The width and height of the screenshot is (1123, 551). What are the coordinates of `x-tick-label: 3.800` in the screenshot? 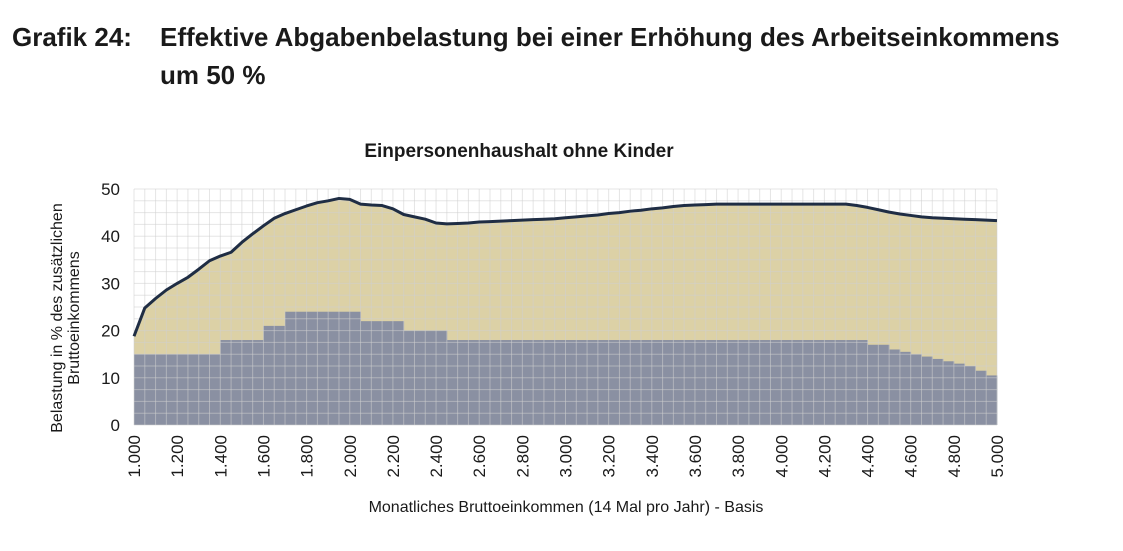 It's located at (738, 456).